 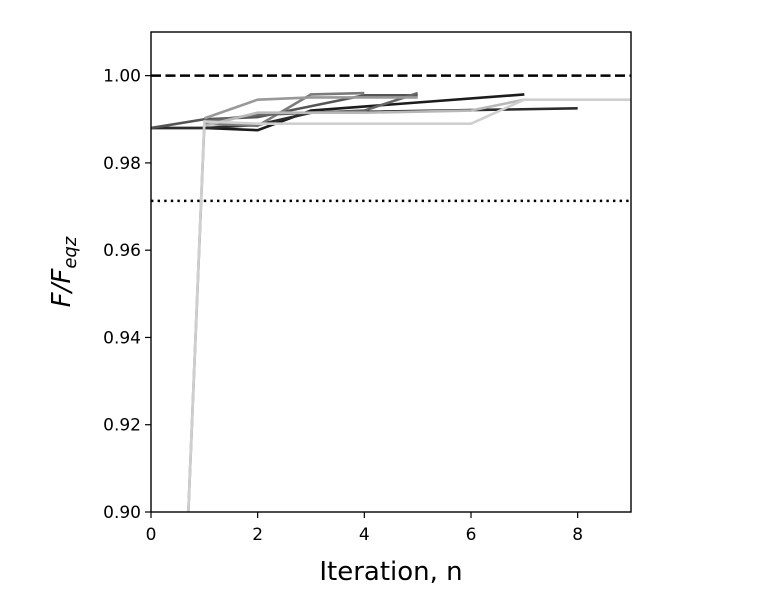 What do you see at coordinates (577, 535) in the screenshot?
I see `x-tick-label: 8` at bounding box center [577, 535].